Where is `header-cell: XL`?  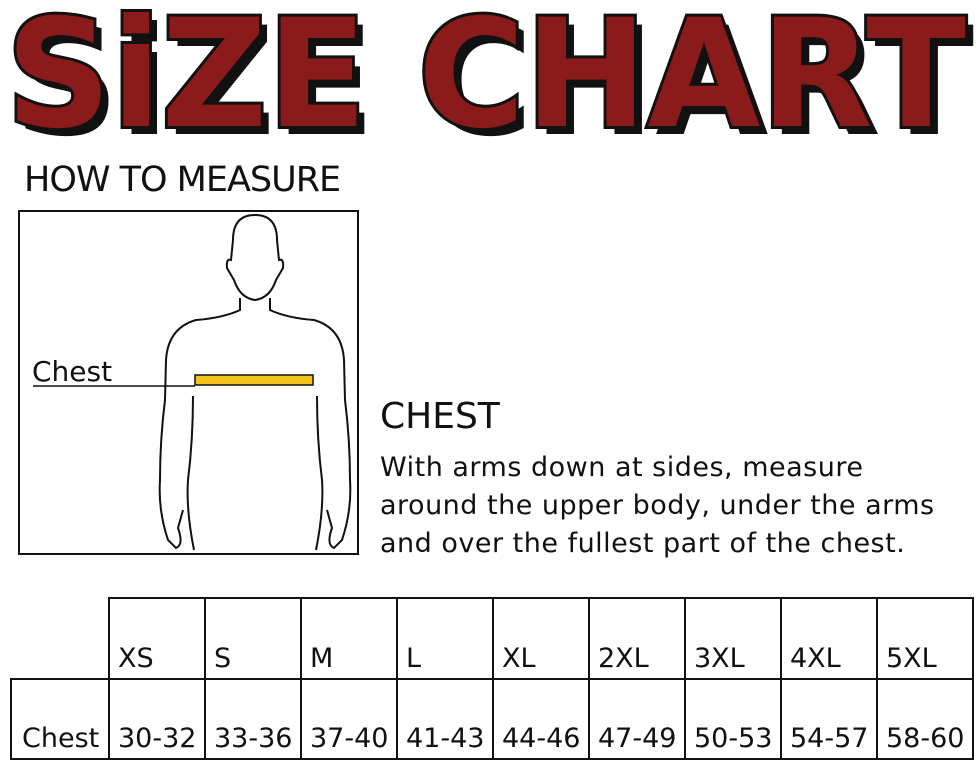 header-cell: XL is located at coordinates (541, 638).